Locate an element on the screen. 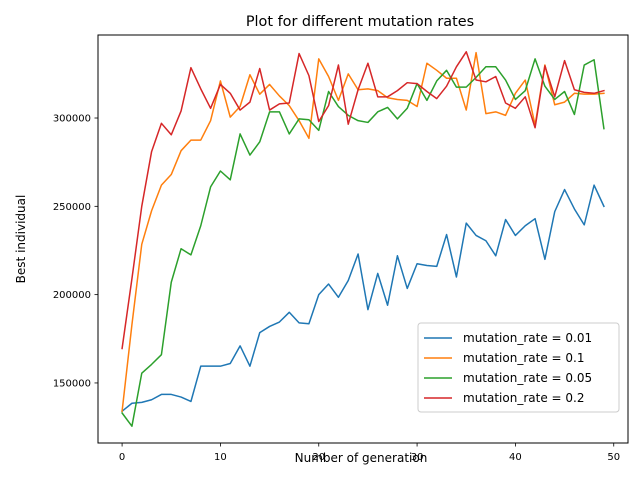 This screenshot has height=480, width=640. legend-label-0: mutation_rate = 0.01 is located at coordinates (527, 338).